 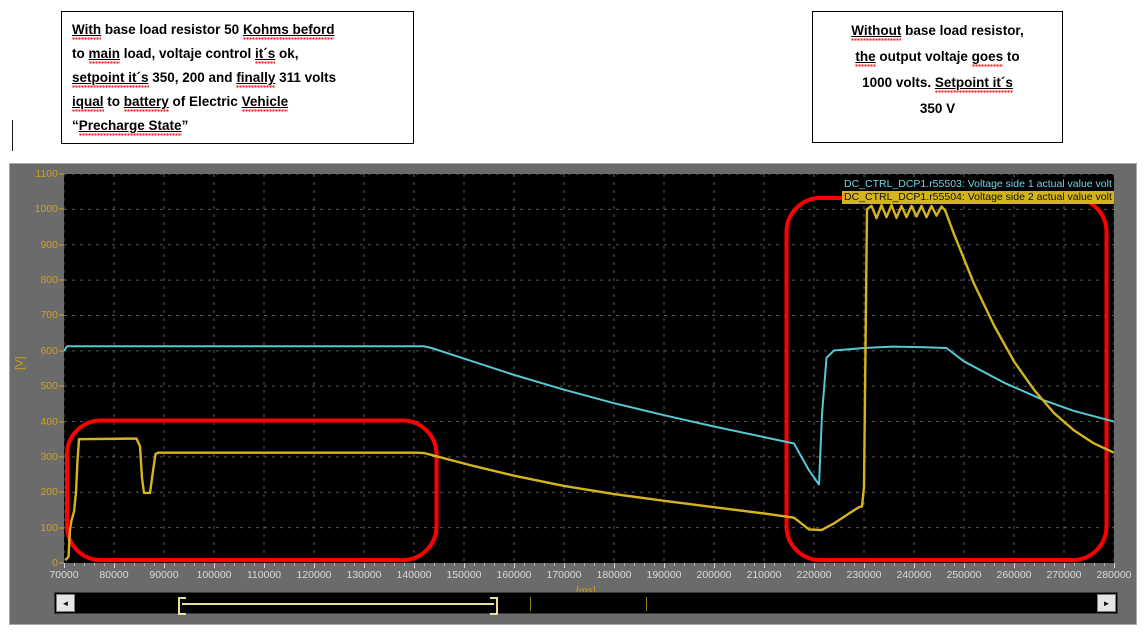 I want to click on scroll-right-arrow-icon: ►, so click(x=1106, y=603).